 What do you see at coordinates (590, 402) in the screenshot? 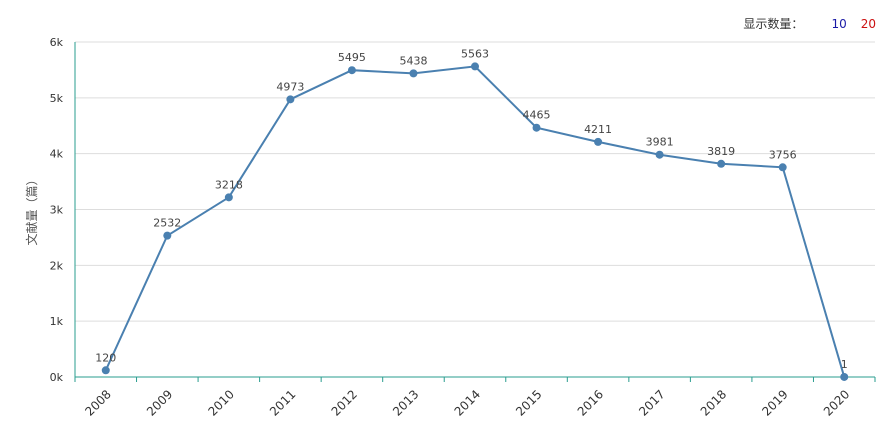
I see `x-tick-label: 2016` at bounding box center [590, 402].